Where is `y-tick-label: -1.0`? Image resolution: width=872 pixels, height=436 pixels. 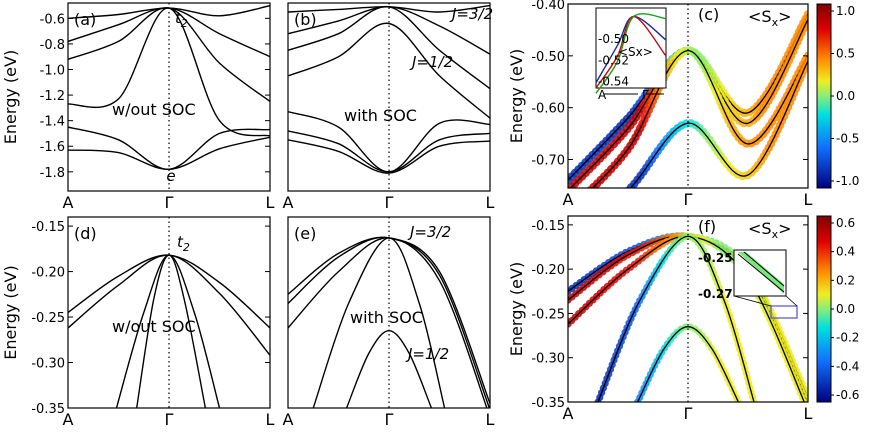 y-tick-label: -1.0 is located at coordinates (52, 71).